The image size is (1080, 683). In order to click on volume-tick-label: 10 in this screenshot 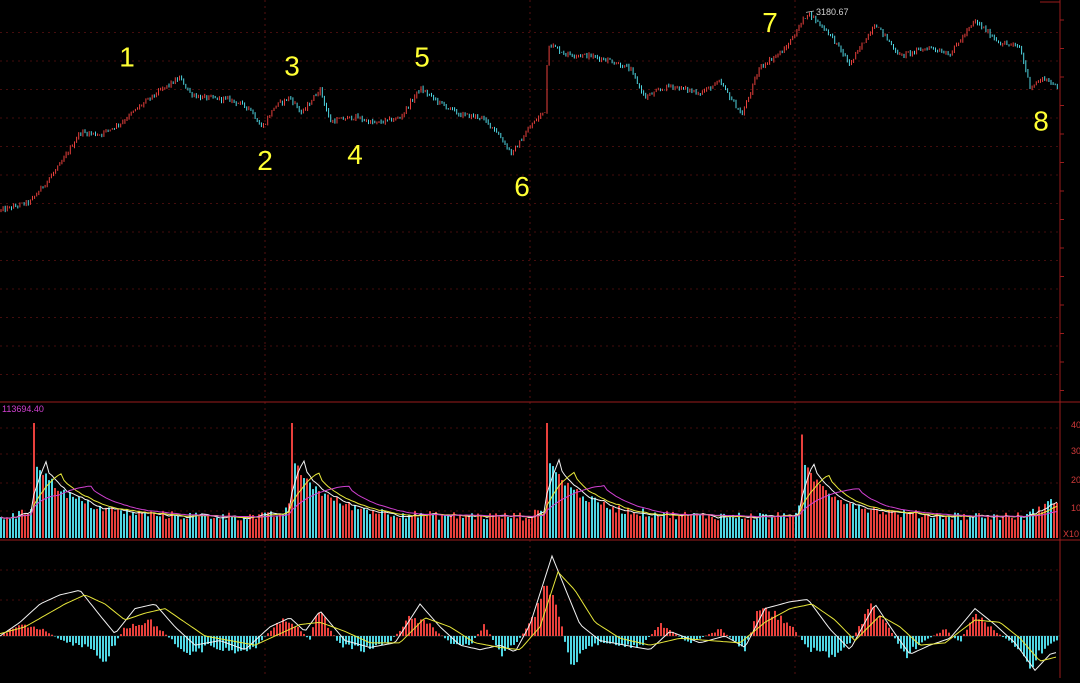, I will do `click(1075, 508)`.